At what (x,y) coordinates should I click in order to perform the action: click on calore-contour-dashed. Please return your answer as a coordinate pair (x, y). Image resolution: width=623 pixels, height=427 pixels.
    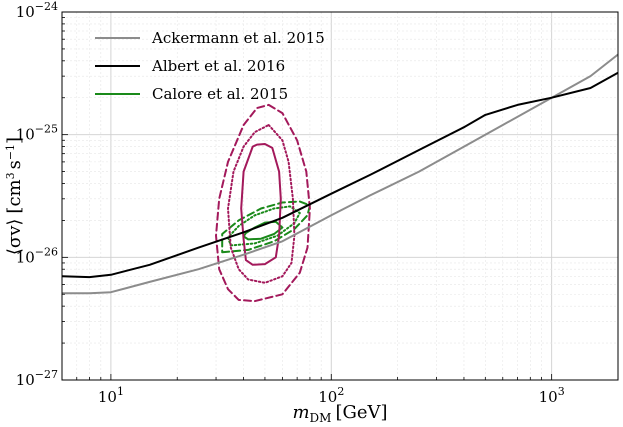
    Looking at the image, I should click on (266, 227).